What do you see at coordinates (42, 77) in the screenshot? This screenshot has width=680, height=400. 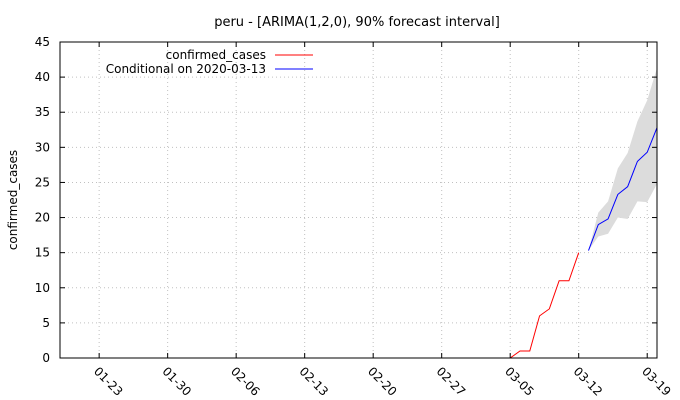 I see `y-tick-label: 40` at bounding box center [42, 77].